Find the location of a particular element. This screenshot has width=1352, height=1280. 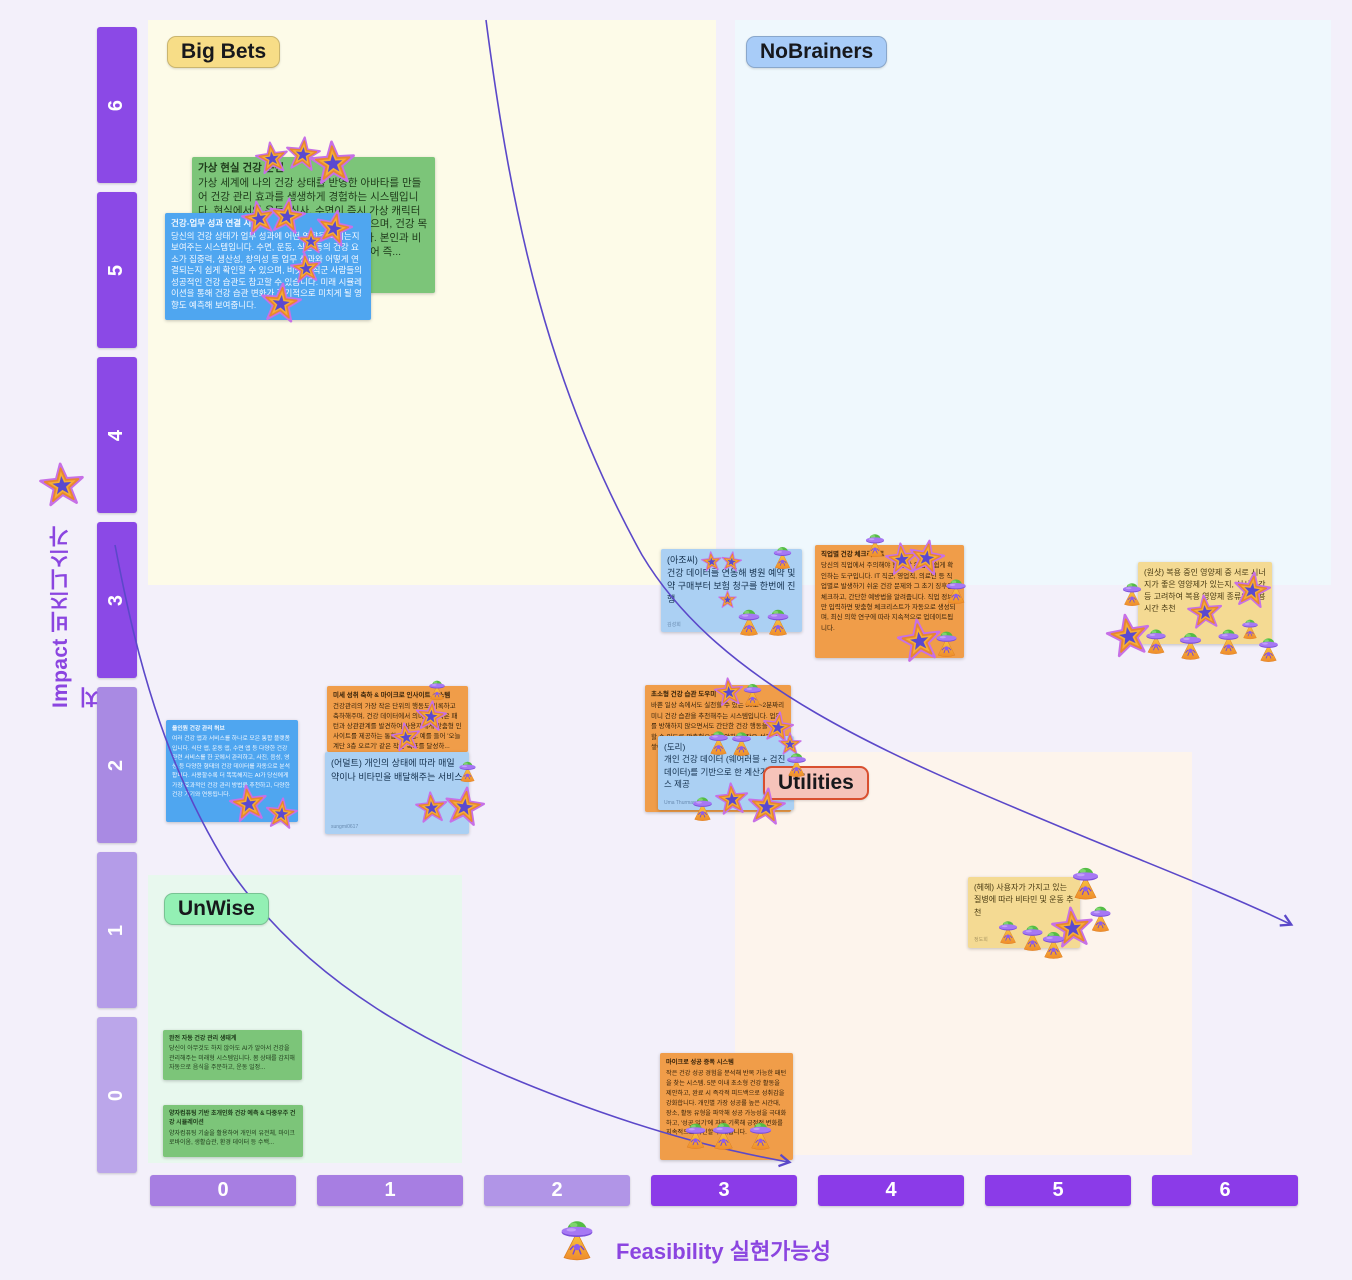

quadrant-badge-nobrainers: NoBrainers is located at coordinates (817, 52).